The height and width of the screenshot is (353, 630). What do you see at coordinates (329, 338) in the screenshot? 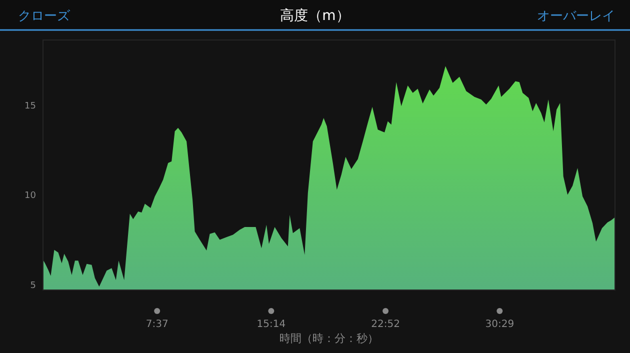
I see `x-axis-title: 時間（時：分：秒）` at bounding box center [329, 338].